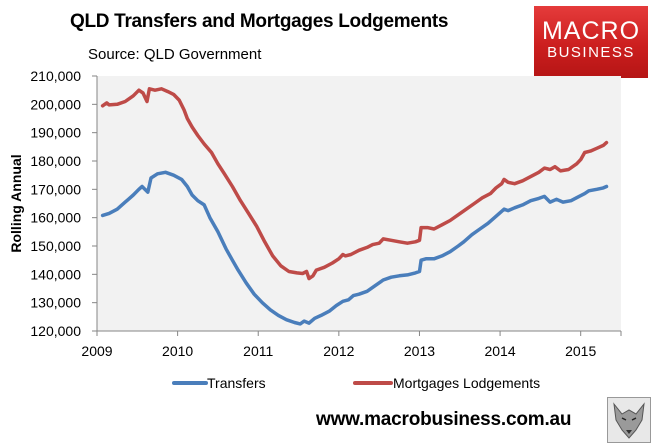 This screenshot has height=448, width=655. I want to click on macrobusiness-logo: MACRO BUSINESS, so click(591, 42).